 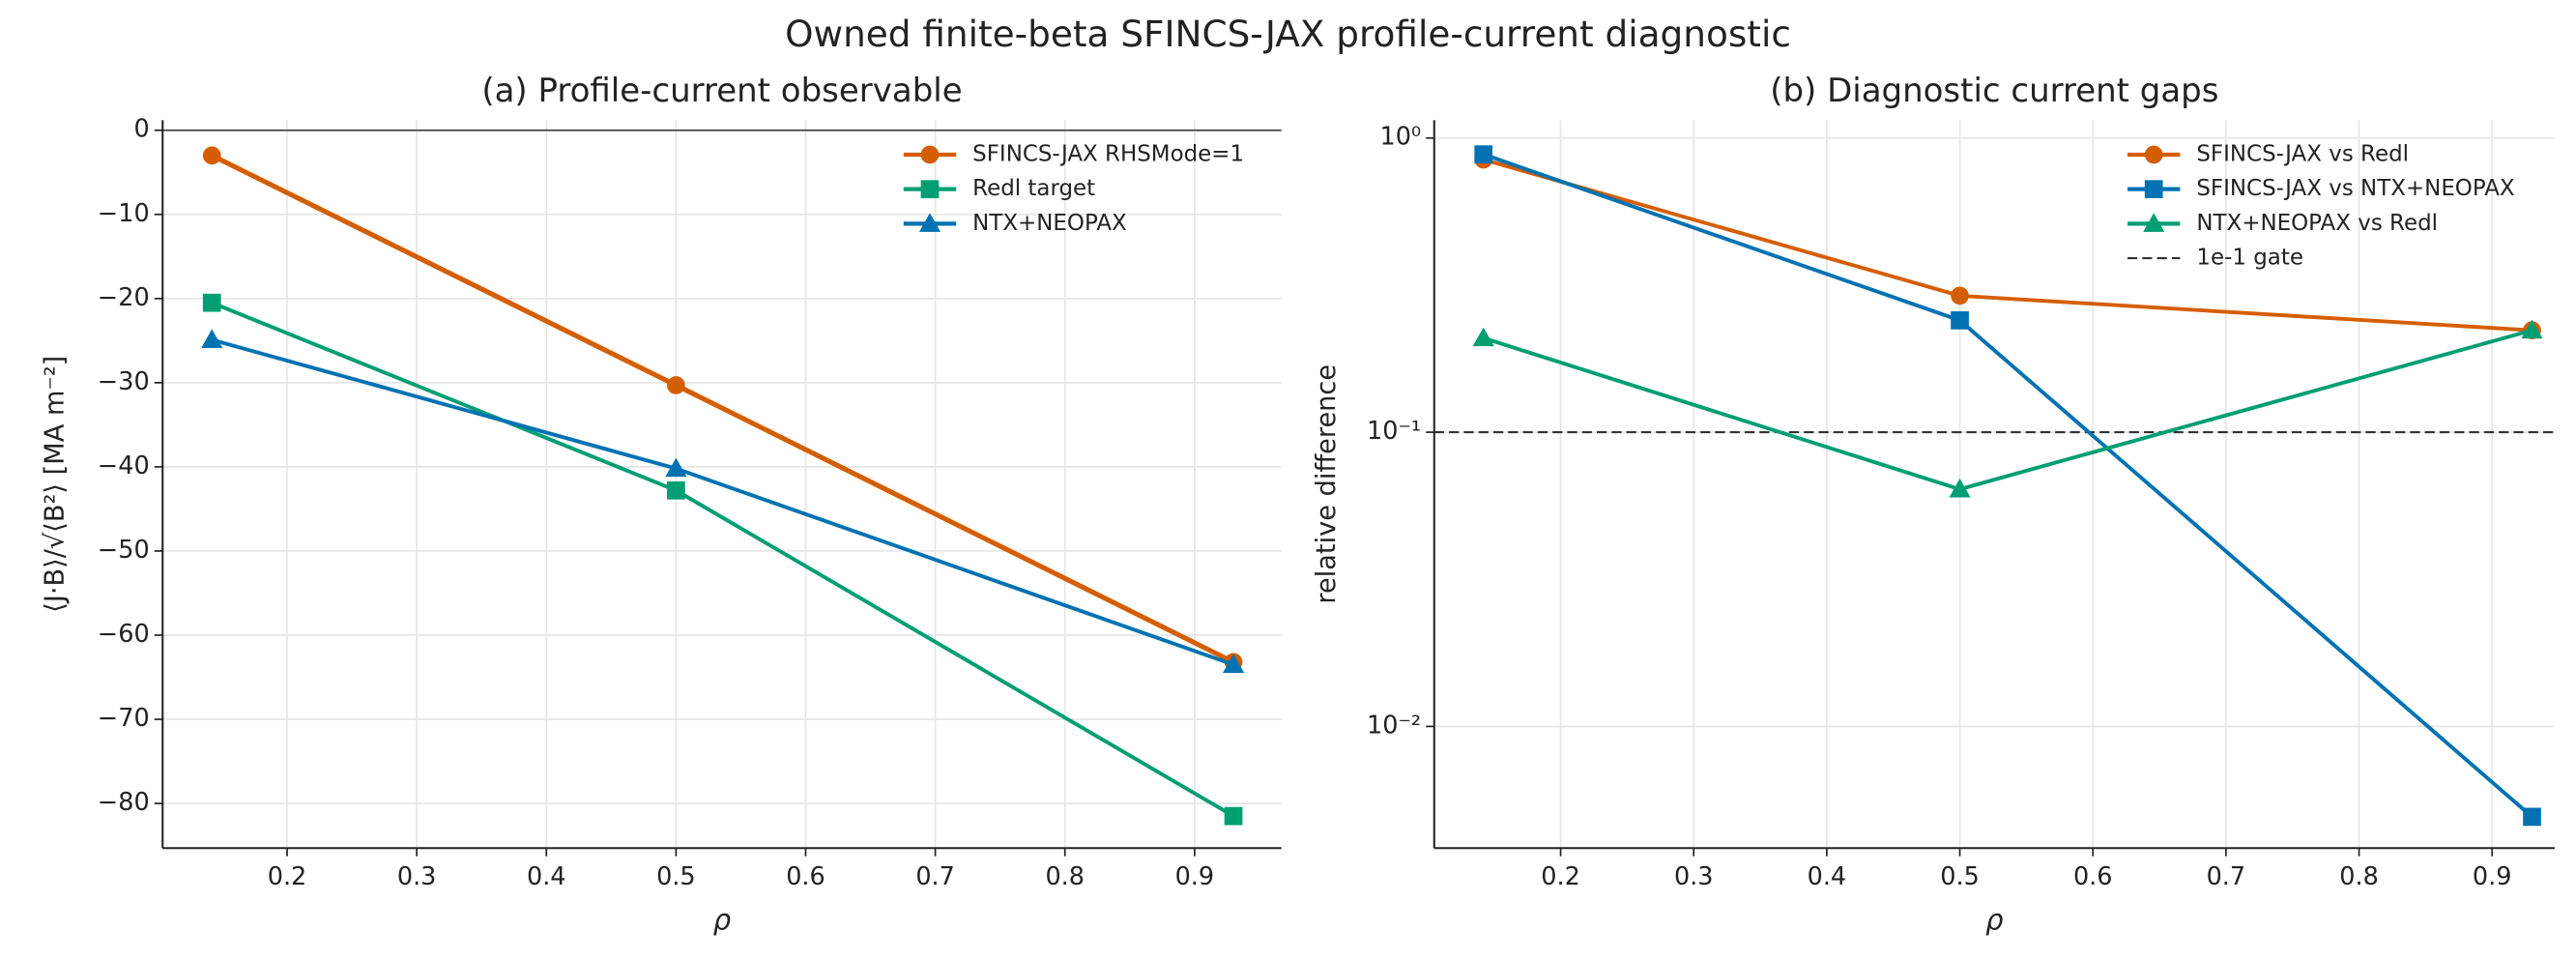 What do you see at coordinates (55, 485) in the screenshot?
I see `y-axis-label: ⟨J·B⟩/√⟨B²⟩ [MA m⁻²]` at bounding box center [55, 485].